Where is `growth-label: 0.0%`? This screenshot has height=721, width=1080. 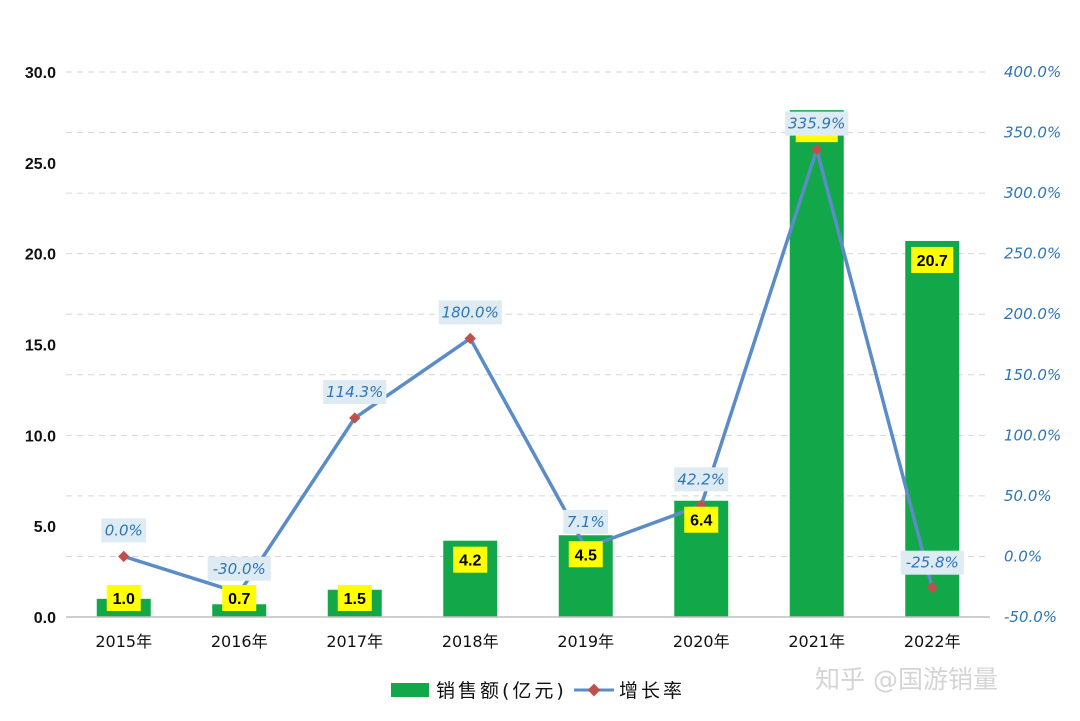 growth-label: 0.0% is located at coordinates (124, 530).